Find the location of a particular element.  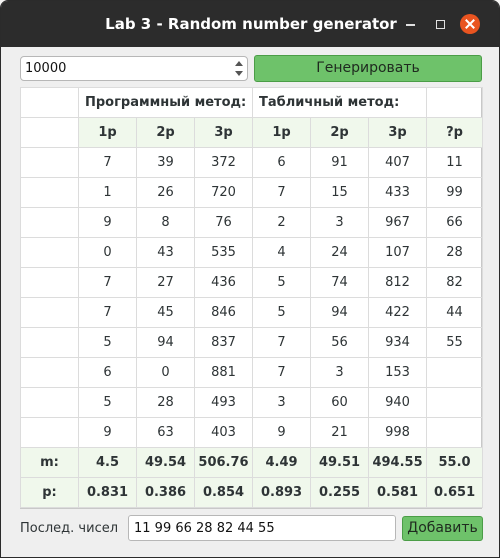

table-cell: 422 is located at coordinates (398, 312).